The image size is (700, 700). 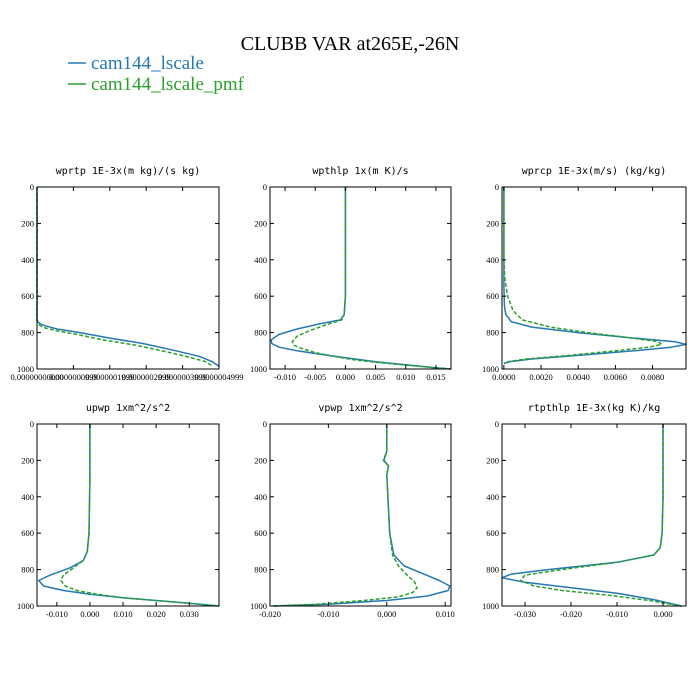 I want to click on ytick-label-2-5: 1000, so click(x=490, y=369).